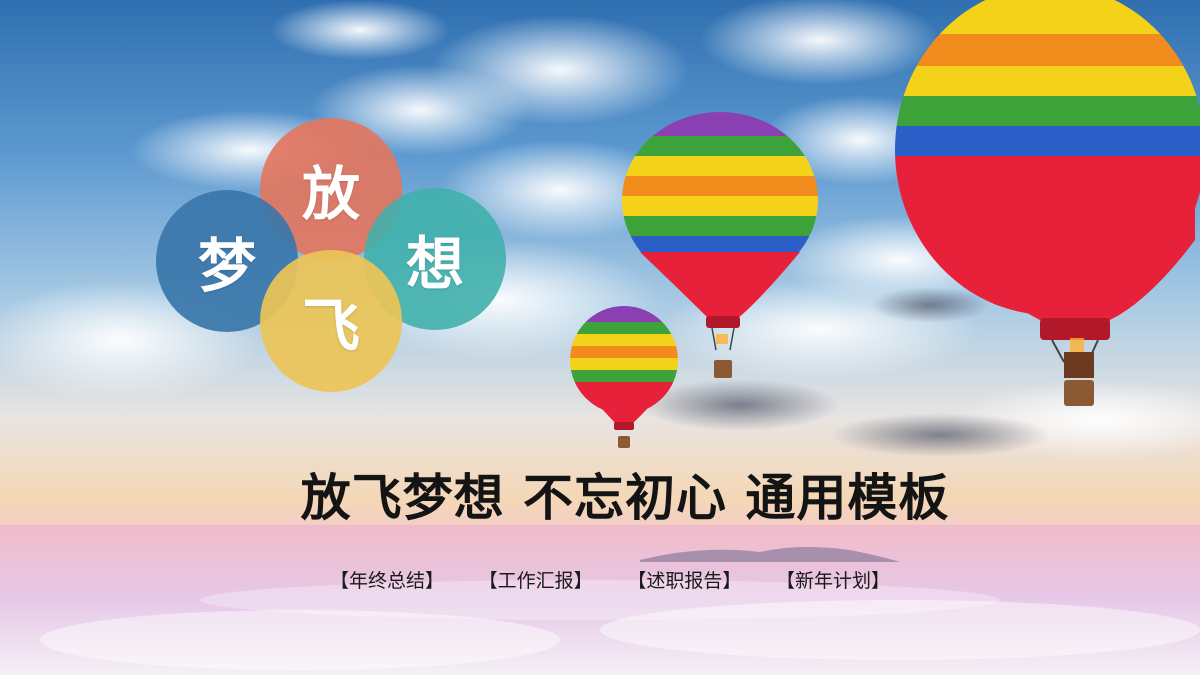 Image resolution: width=1200 pixels, height=675 pixels. What do you see at coordinates (387, 581) in the screenshot?
I see `tag-annual-summary: 【年终总结】` at bounding box center [387, 581].